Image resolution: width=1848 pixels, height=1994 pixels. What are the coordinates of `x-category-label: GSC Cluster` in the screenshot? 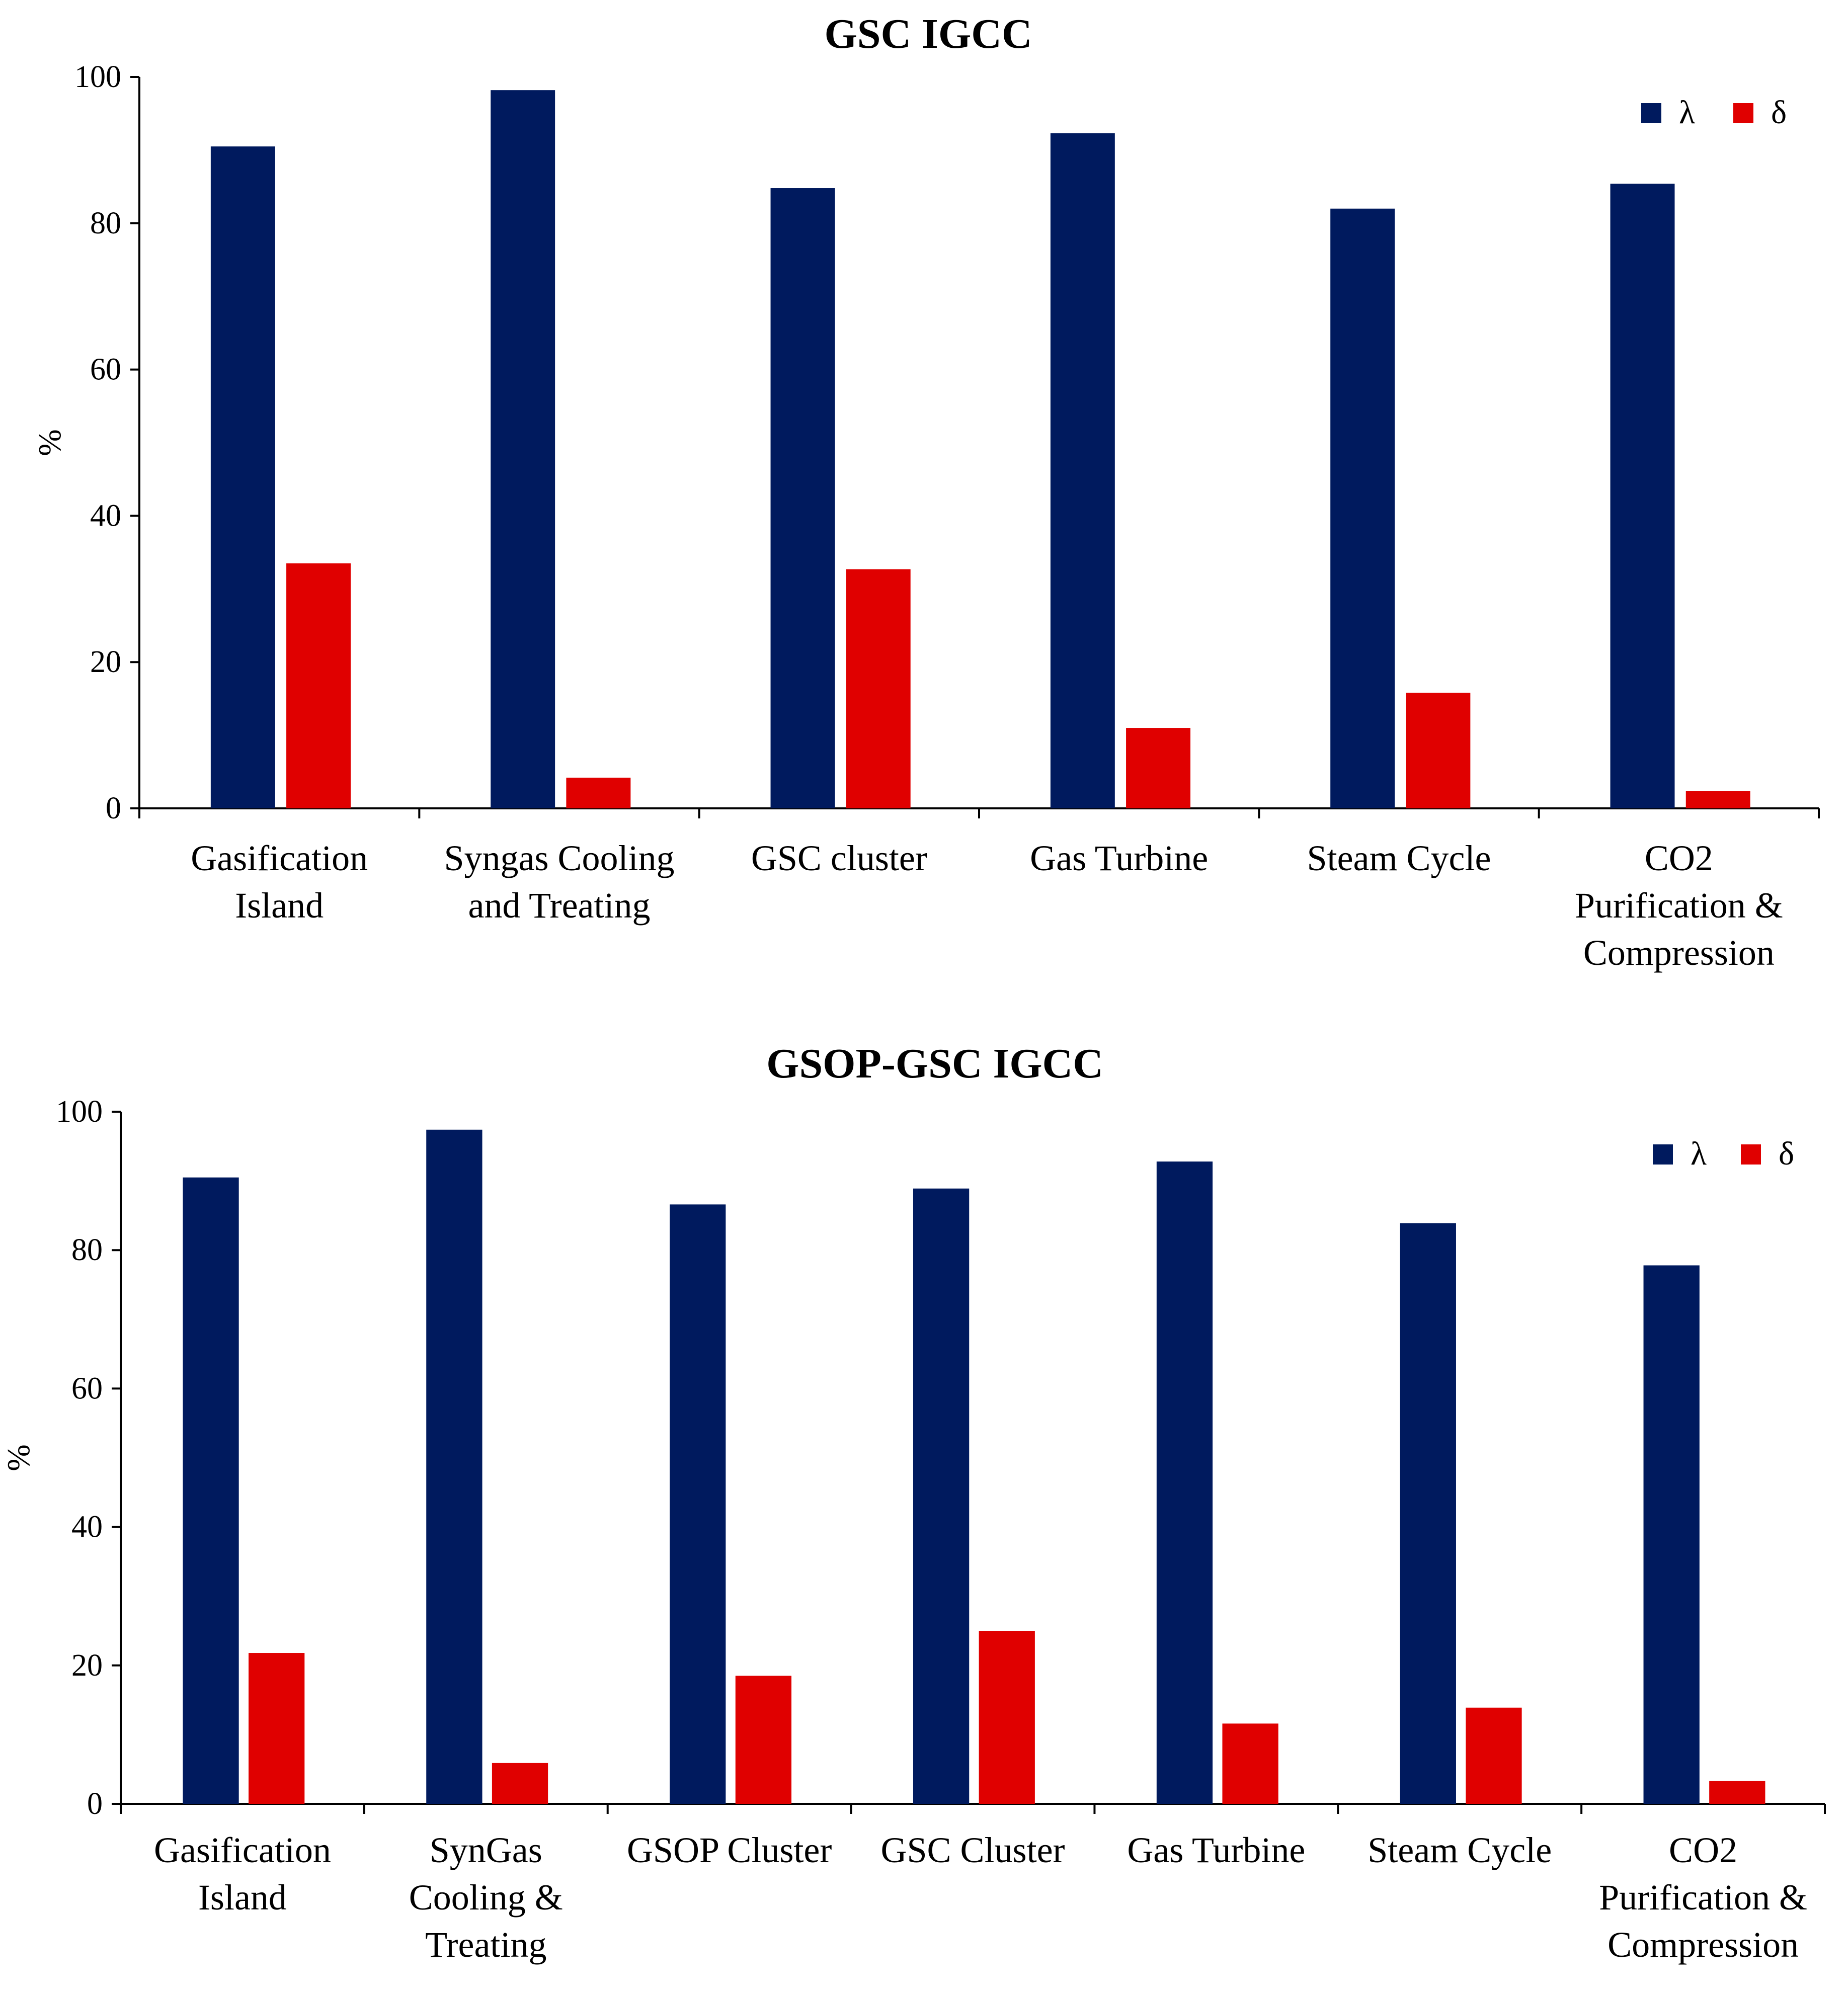 It's located at (972, 1850).